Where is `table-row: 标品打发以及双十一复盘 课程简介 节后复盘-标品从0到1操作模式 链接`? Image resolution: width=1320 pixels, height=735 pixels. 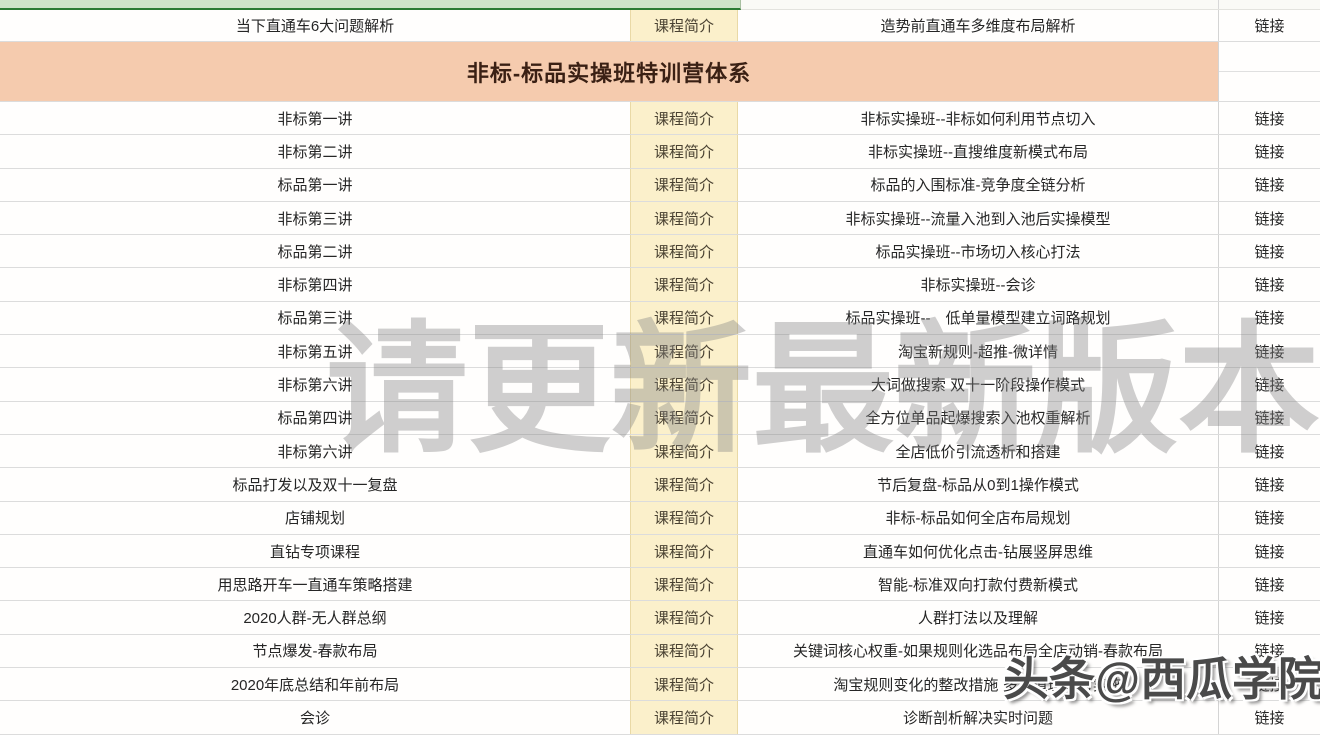
table-row: 标品打发以及双十一复盘 课程简介 节后复盘-标品从0到1操作模式 链接 is located at coordinates (660, 485).